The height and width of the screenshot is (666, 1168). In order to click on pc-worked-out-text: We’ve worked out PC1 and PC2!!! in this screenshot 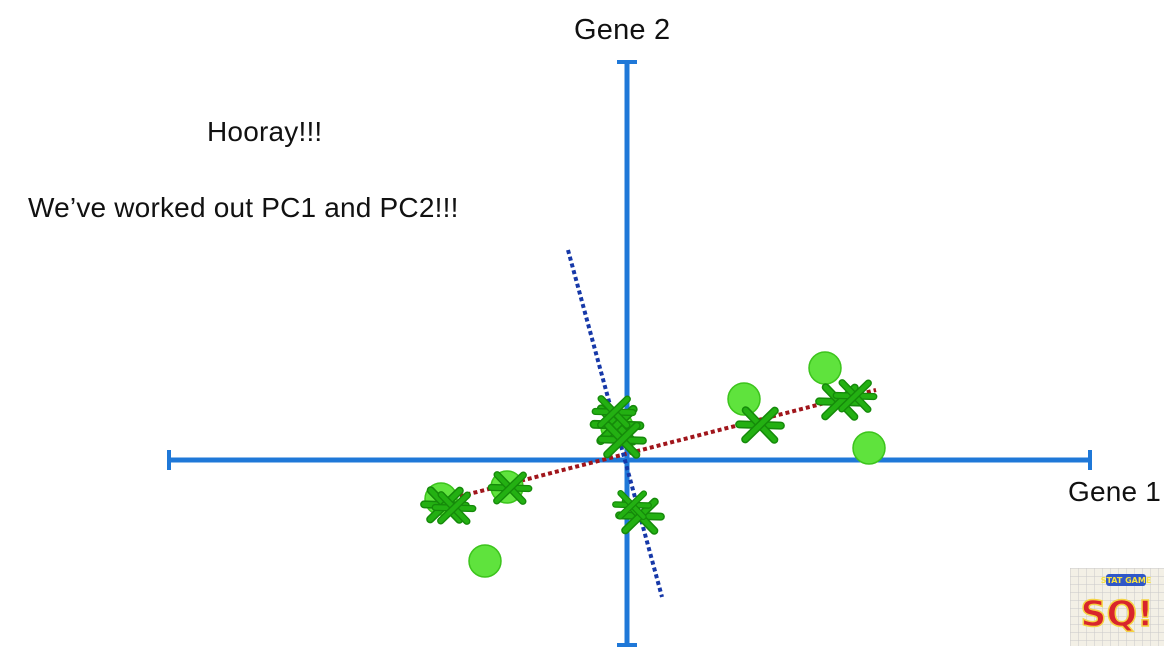, I will do `click(243, 207)`.